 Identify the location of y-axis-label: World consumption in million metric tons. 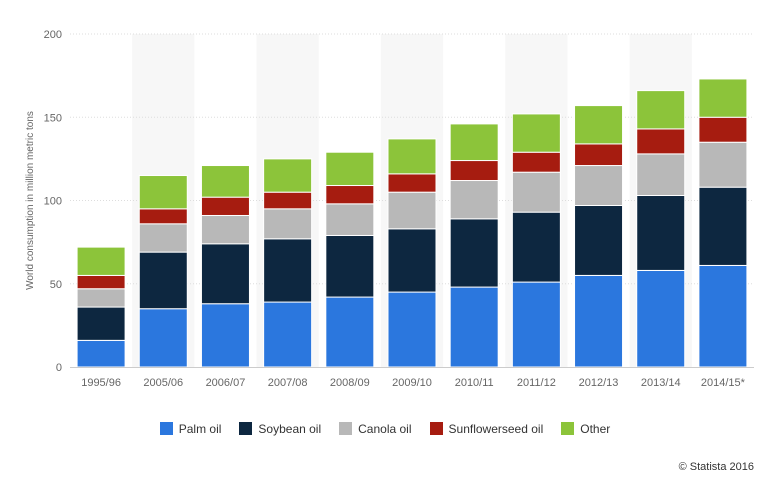
(30, 200).